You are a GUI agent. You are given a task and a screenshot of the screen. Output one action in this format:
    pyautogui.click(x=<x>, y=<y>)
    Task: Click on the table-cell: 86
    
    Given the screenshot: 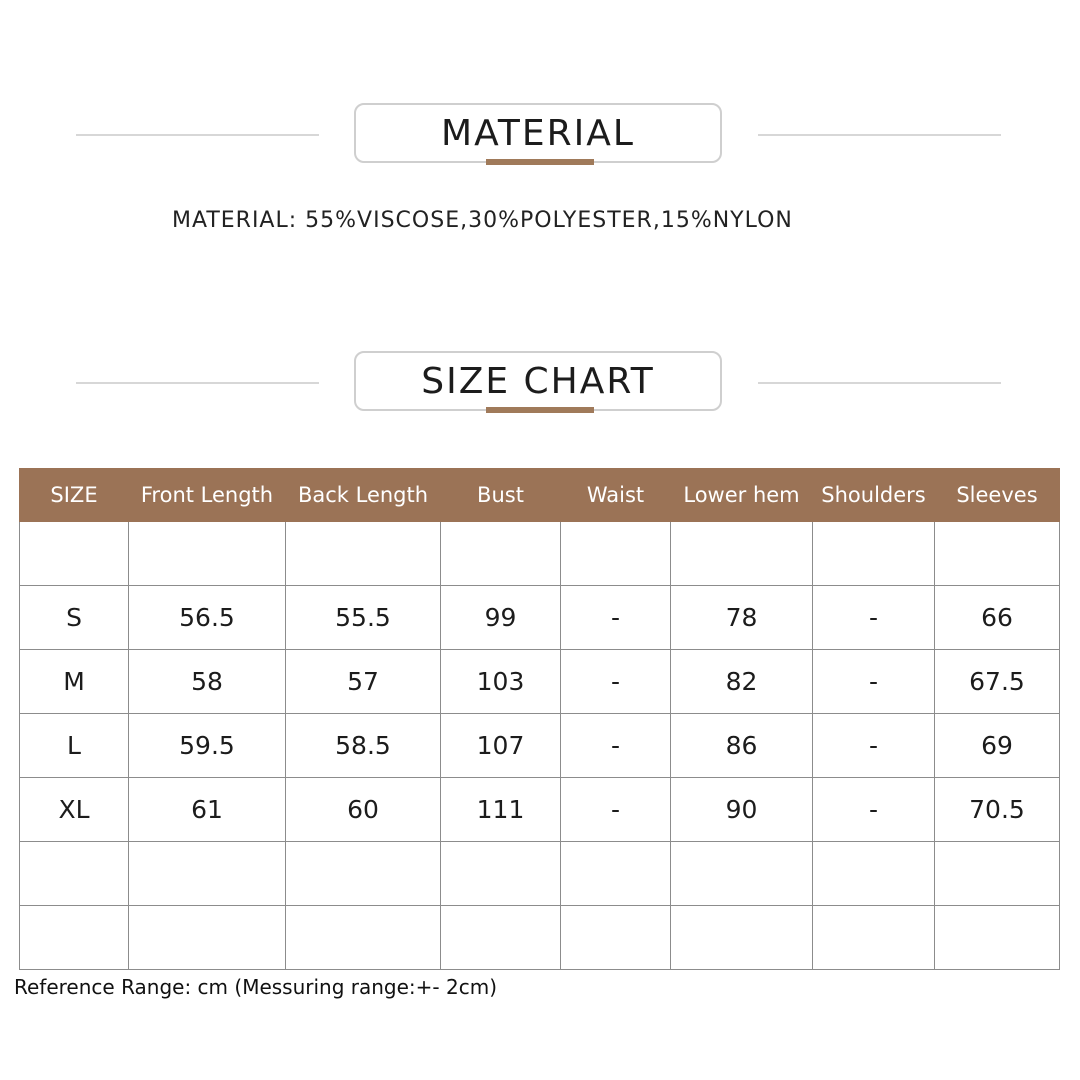 What is the action you would take?
    pyautogui.click(x=741, y=745)
    